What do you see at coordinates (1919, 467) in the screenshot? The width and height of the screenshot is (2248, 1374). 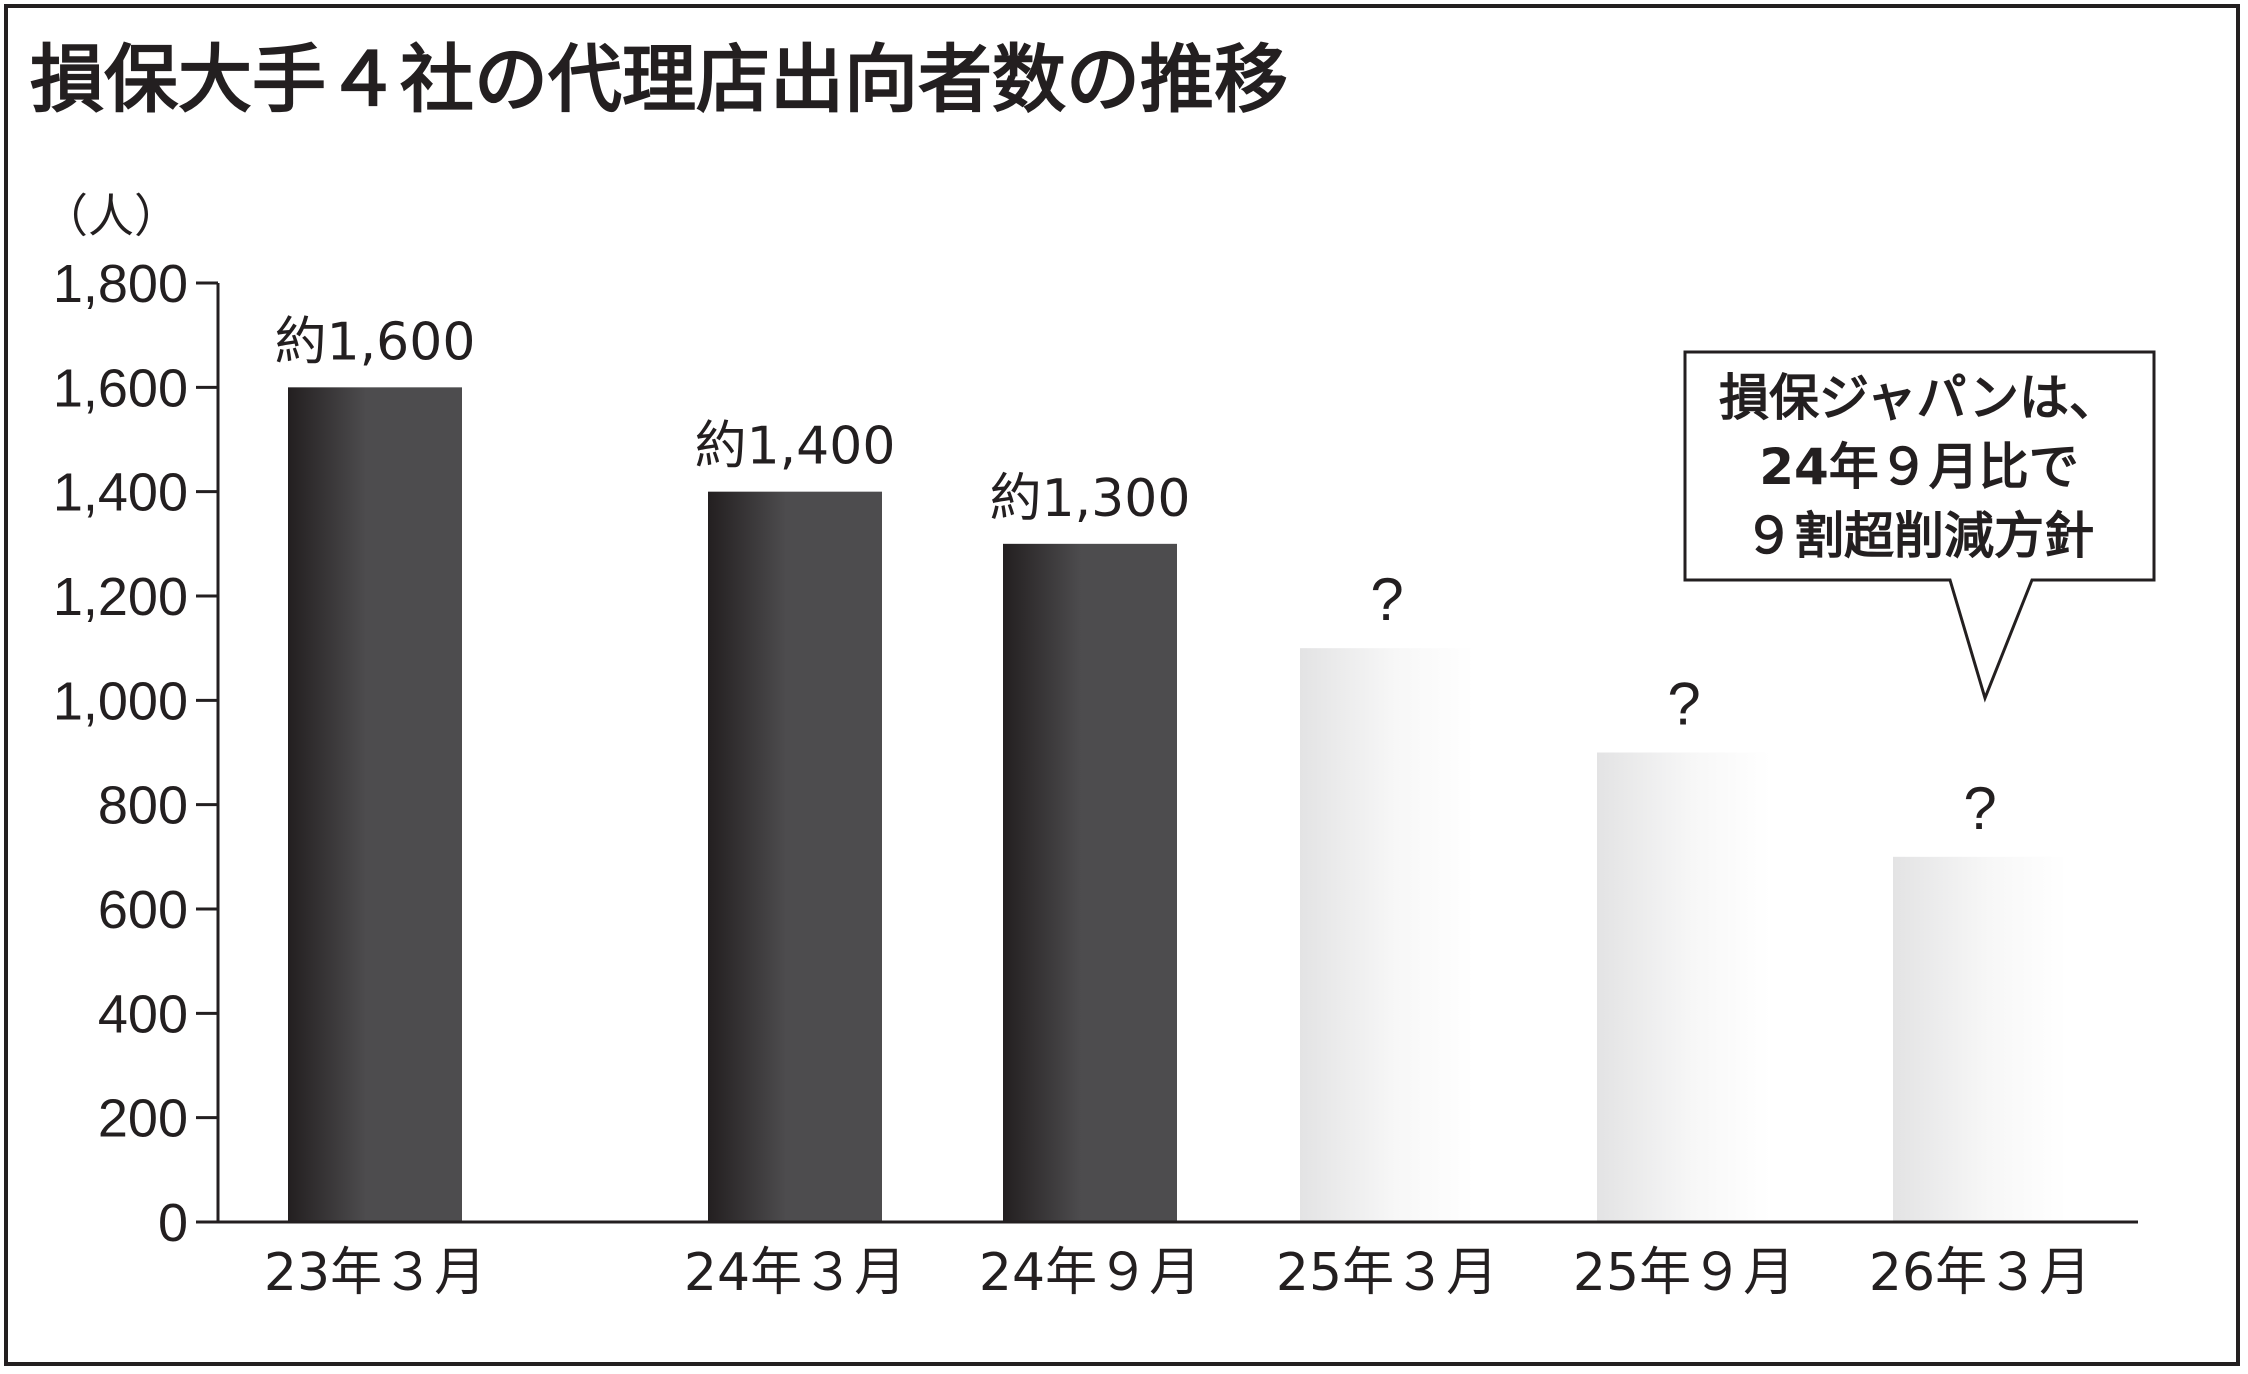 I see `annotation-line-2: 24年９月比で` at bounding box center [1919, 467].